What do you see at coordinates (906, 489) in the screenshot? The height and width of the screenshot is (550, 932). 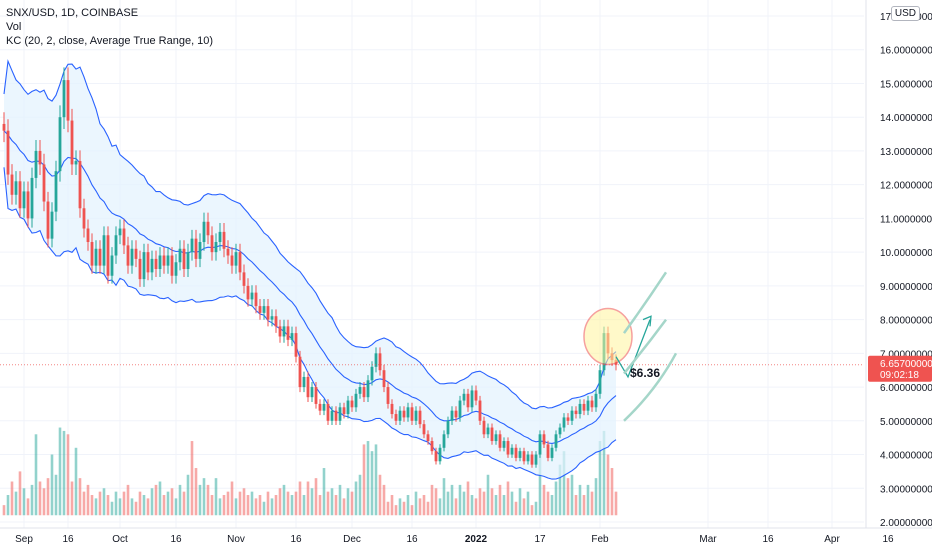 I see `y-tick-label: 3.00000000` at bounding box center [906, 489].